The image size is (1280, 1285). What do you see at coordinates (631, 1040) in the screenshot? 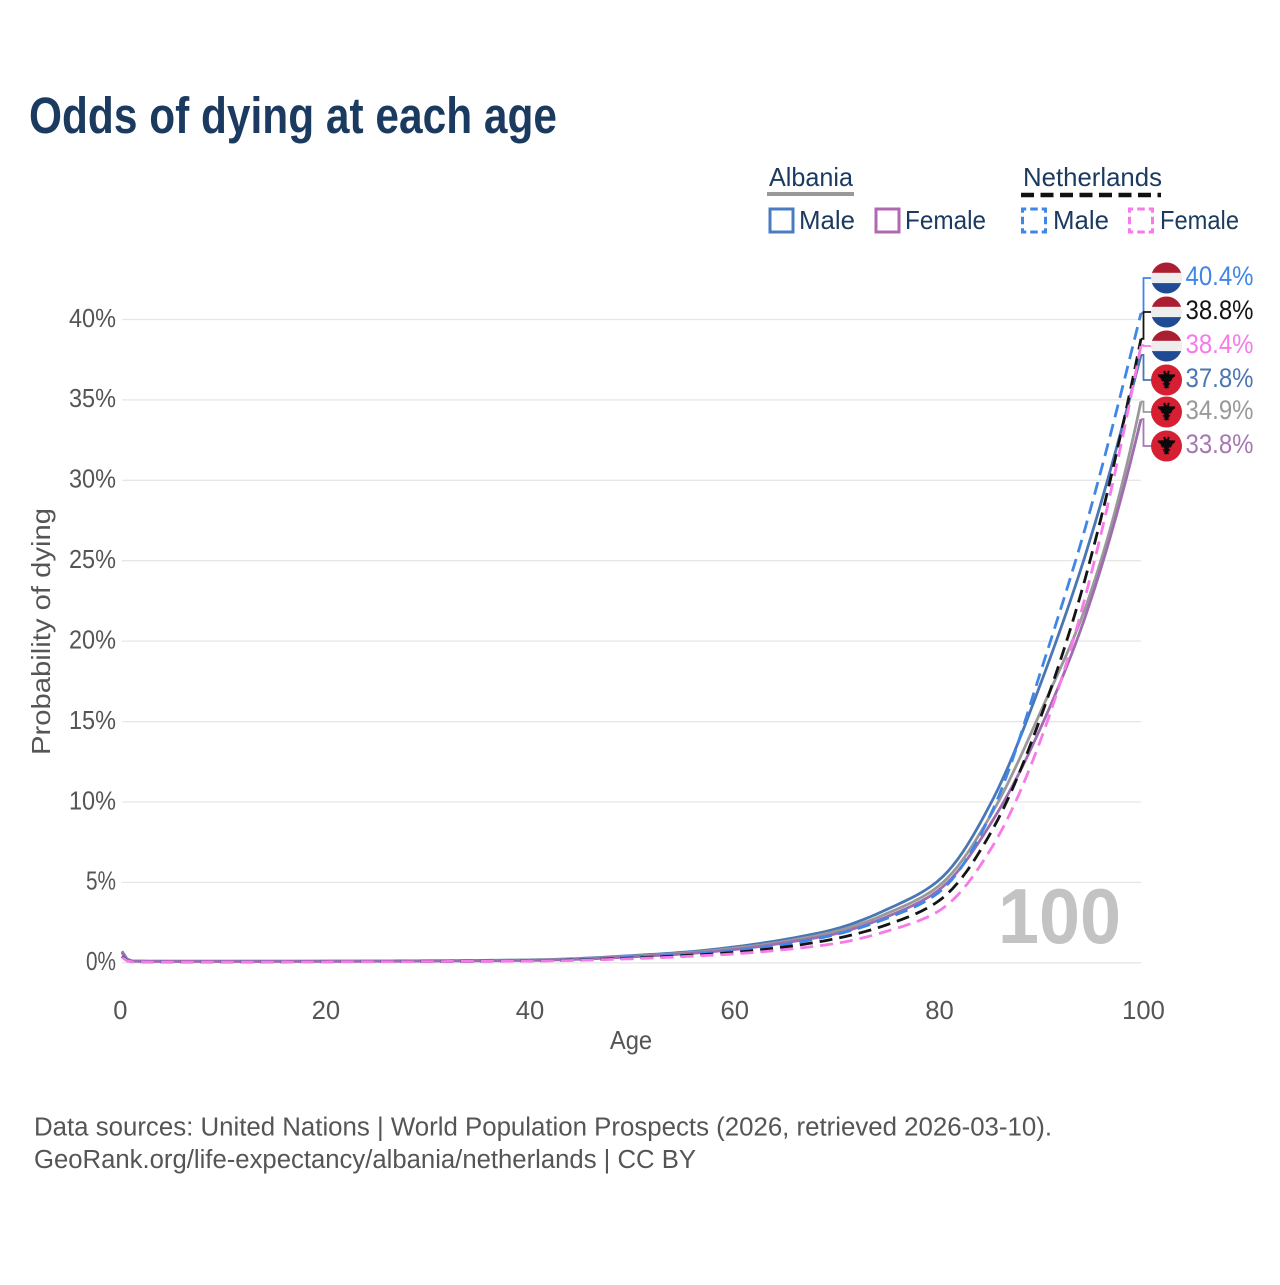
I see `svg-text: Age` at bounding box center [631, 1040].